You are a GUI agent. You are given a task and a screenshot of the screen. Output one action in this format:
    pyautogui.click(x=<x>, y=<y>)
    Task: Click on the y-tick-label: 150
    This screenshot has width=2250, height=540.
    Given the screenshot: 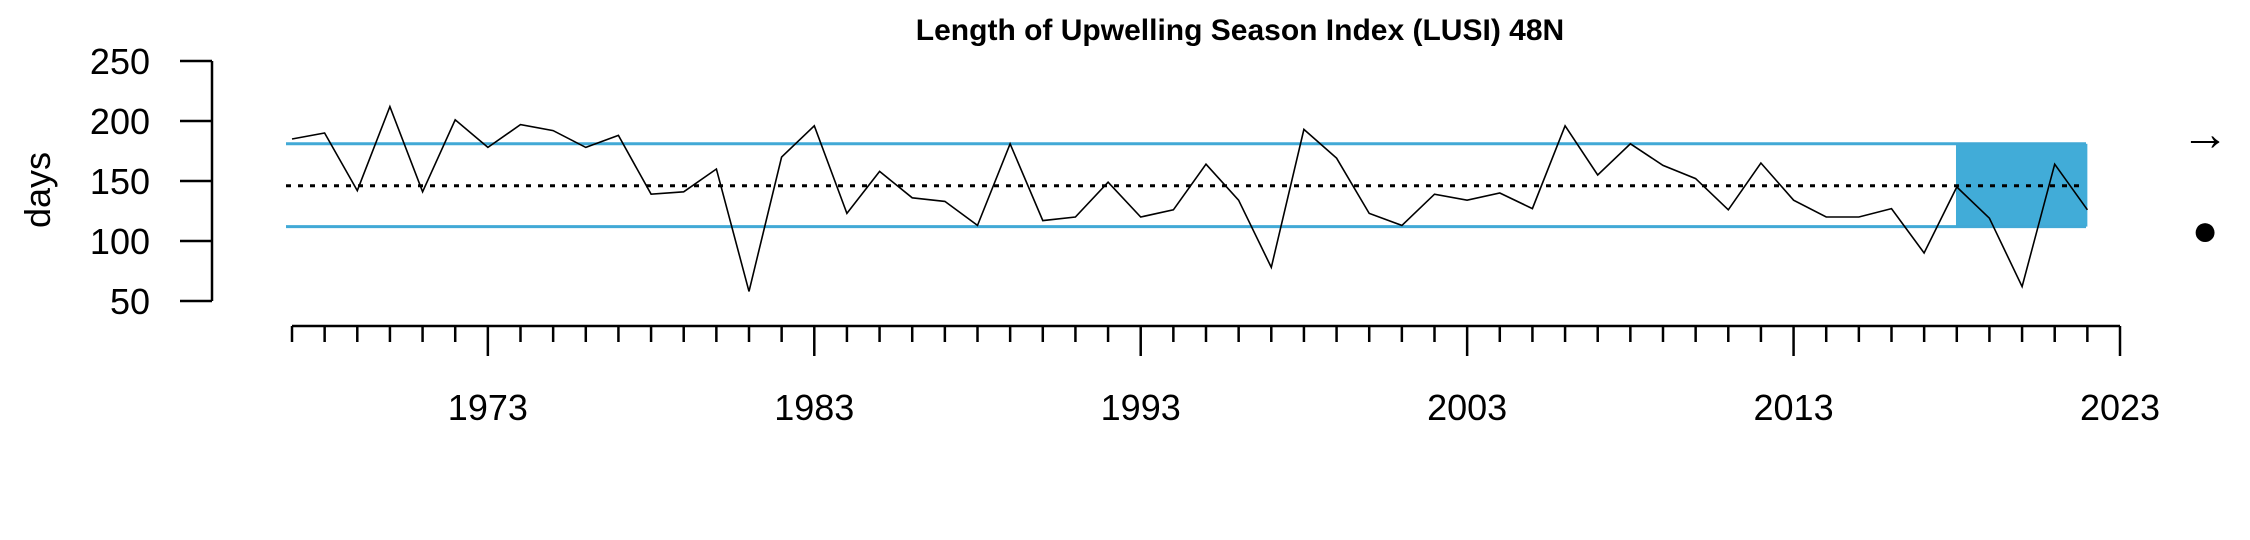 What is the action you would take?
    pyautogui.click(x=120, y=181)
    